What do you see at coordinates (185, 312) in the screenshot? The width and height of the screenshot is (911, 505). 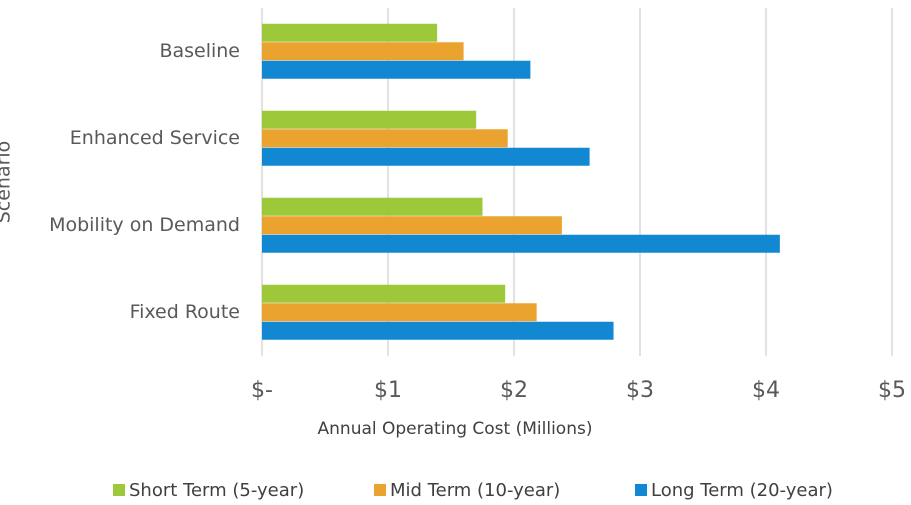 I see `y-tick-label: Fixed Route` at bounding box center [185, 312].